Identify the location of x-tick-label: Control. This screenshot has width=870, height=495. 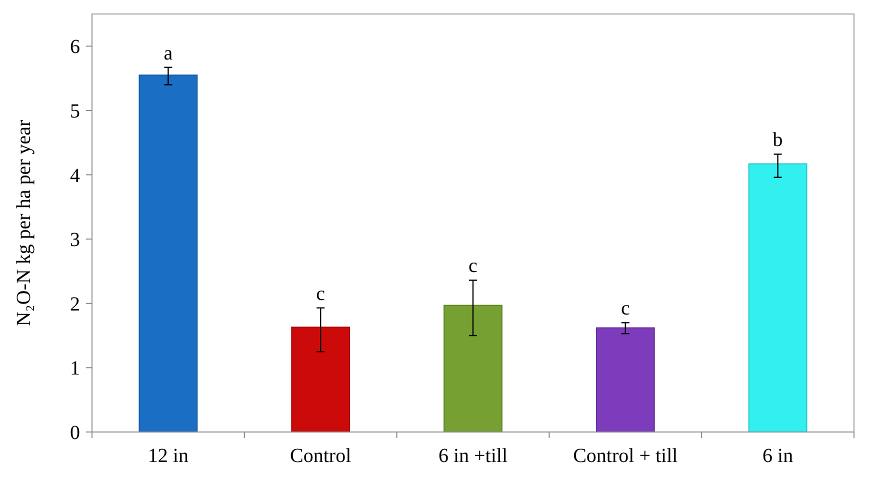
(321, 456).